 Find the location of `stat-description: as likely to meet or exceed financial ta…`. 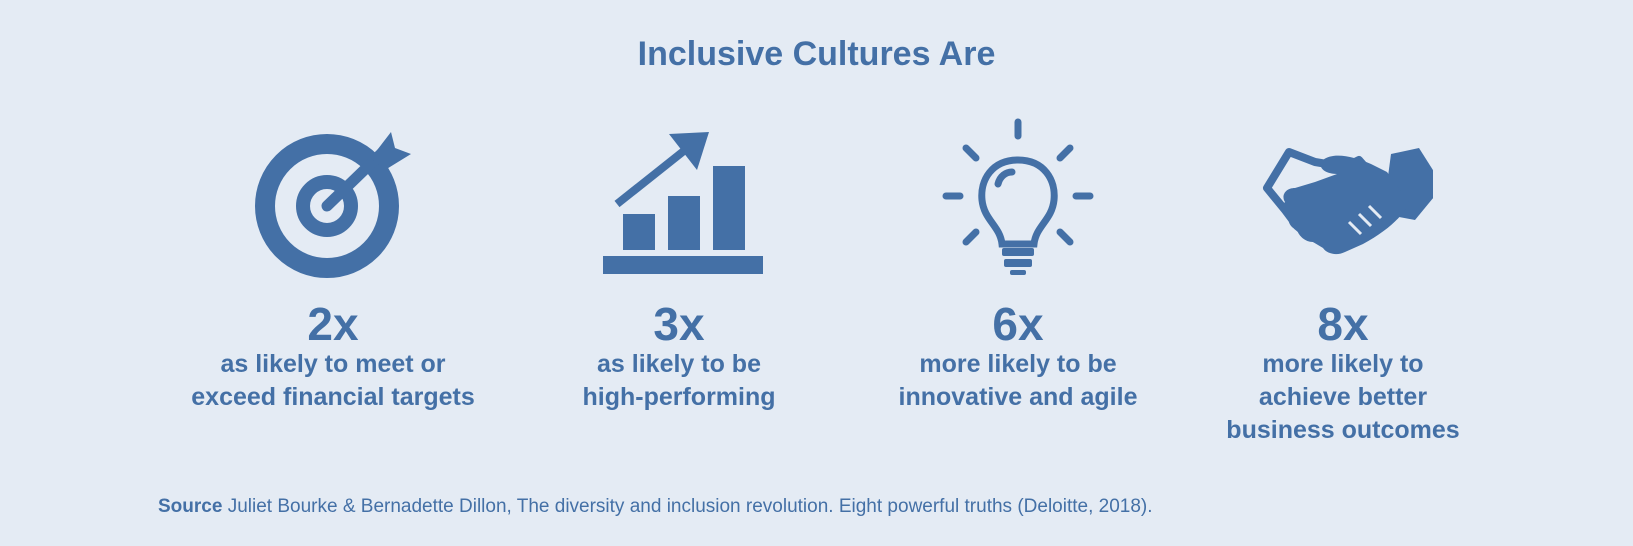

stat-description: as likely to meet or exceed financial ta… is located at coordinates (333, 380).